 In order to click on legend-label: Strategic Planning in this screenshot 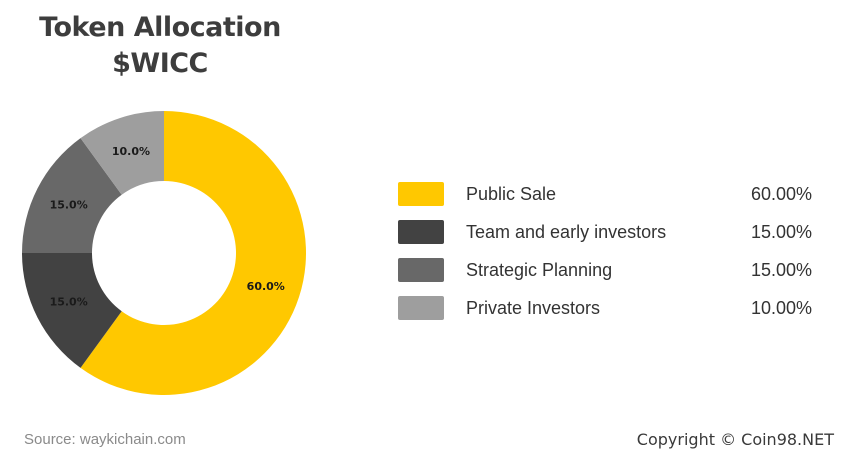, I will do `click(539, 270)`.